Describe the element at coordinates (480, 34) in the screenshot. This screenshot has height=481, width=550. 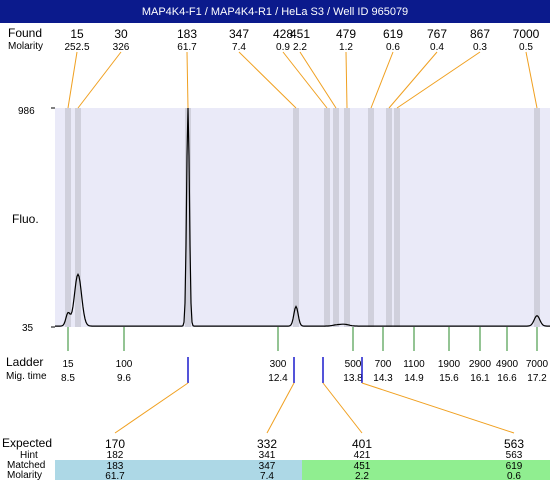
I see `found-size-label: 867` at that location.